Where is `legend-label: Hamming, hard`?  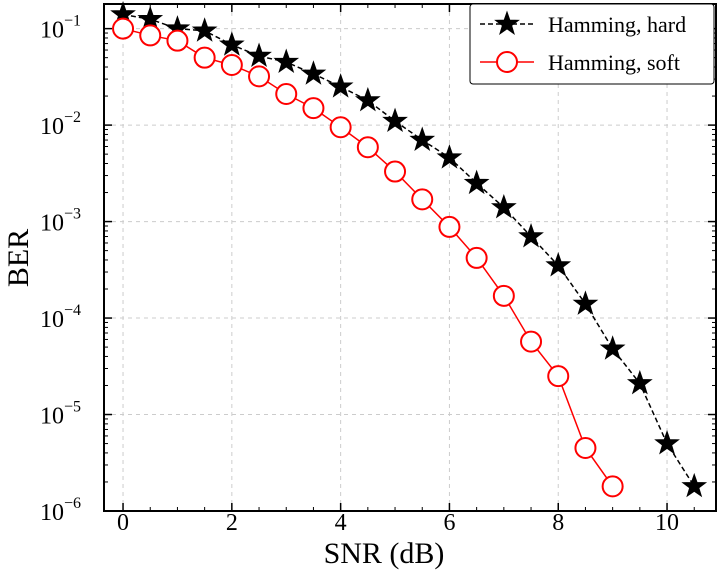
legend-label: Hamming, hard is located at coordinates (617, 24).